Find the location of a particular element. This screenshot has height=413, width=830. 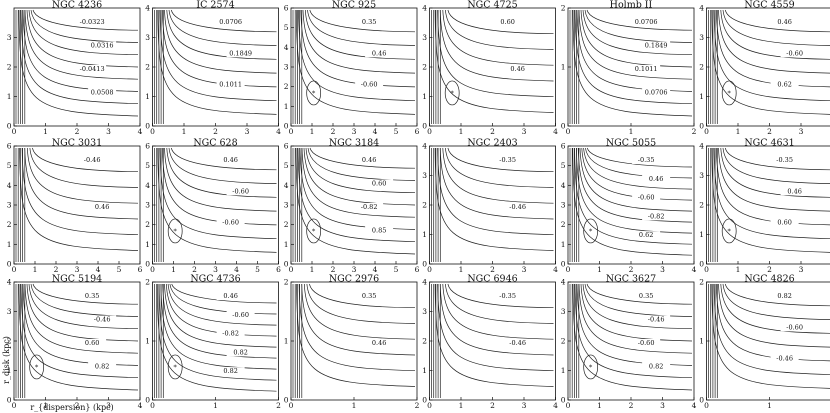

contour-label: -0.0413 is located at coordinates (92, 69).